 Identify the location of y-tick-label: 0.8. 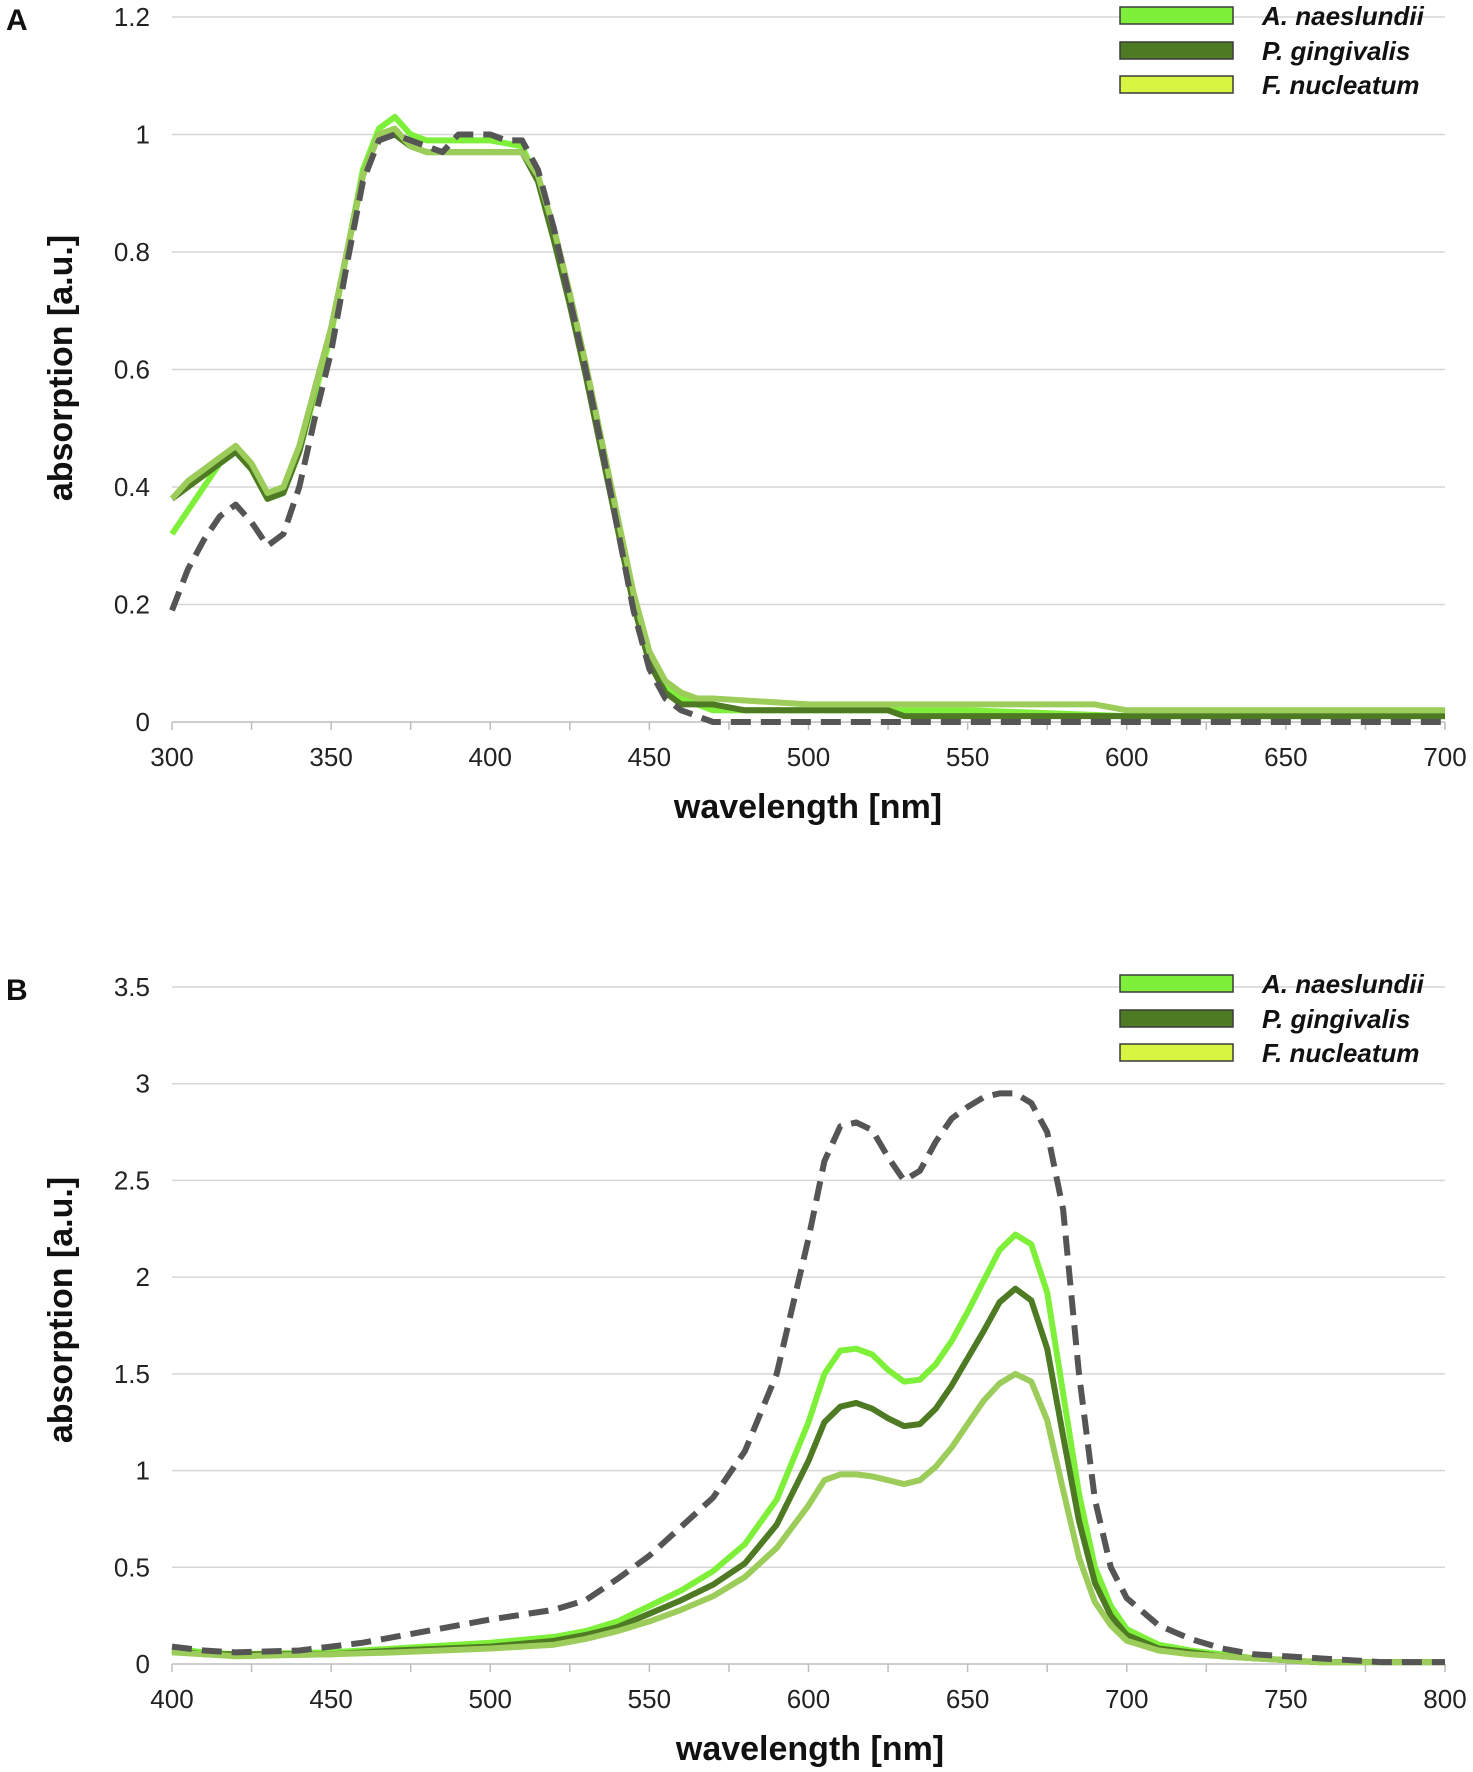
(132, 252).